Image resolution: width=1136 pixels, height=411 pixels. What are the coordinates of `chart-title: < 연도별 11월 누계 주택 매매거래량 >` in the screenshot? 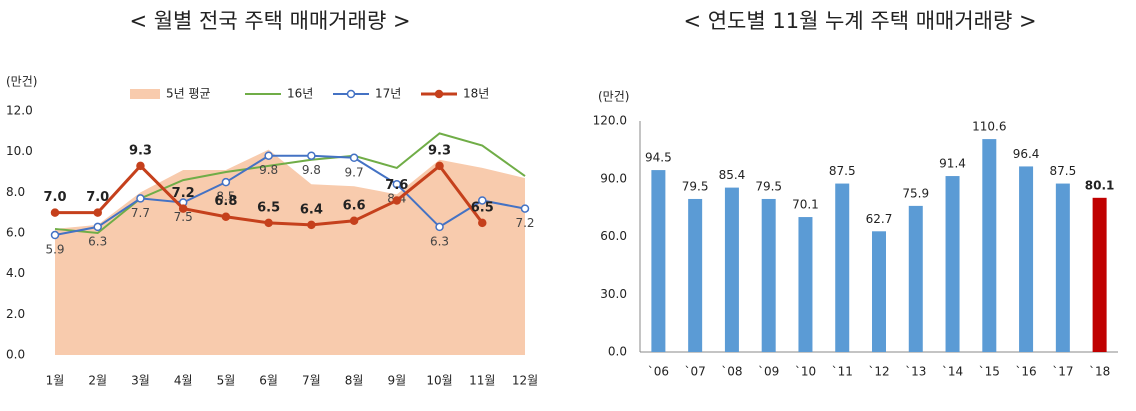 It's located at (859, 21).